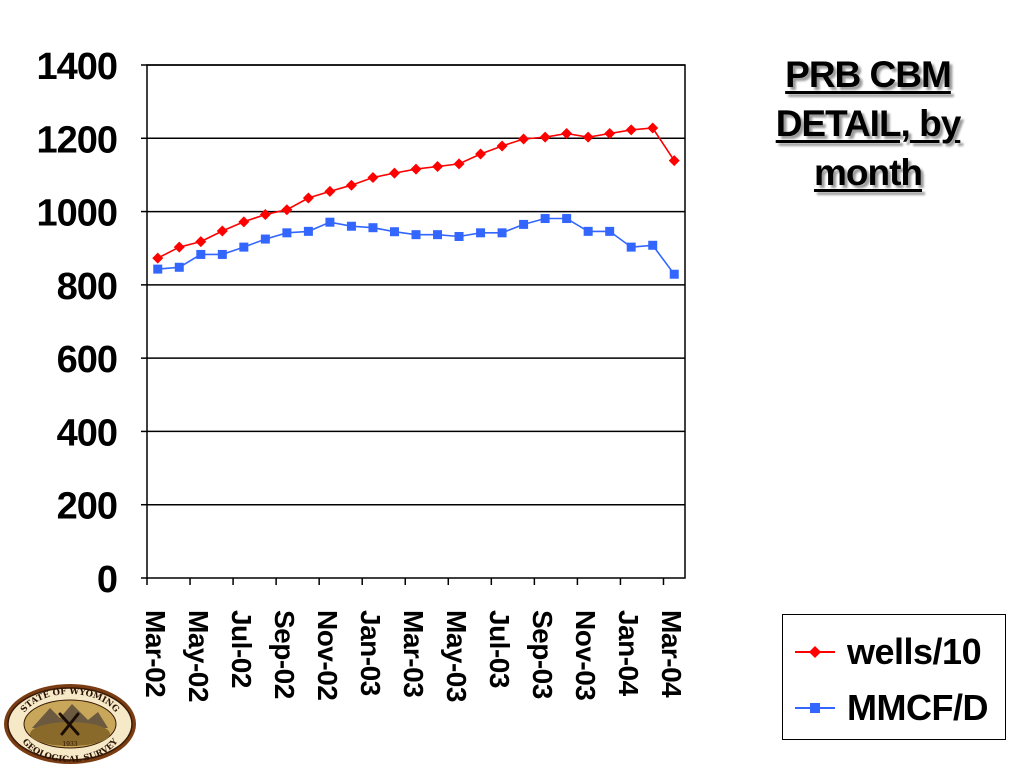 This screenshot has width=1024, height=768. Describe the element at coordinates (499, 649) in the screenshot. I see `x-tick-label: Jul-03` at that location.